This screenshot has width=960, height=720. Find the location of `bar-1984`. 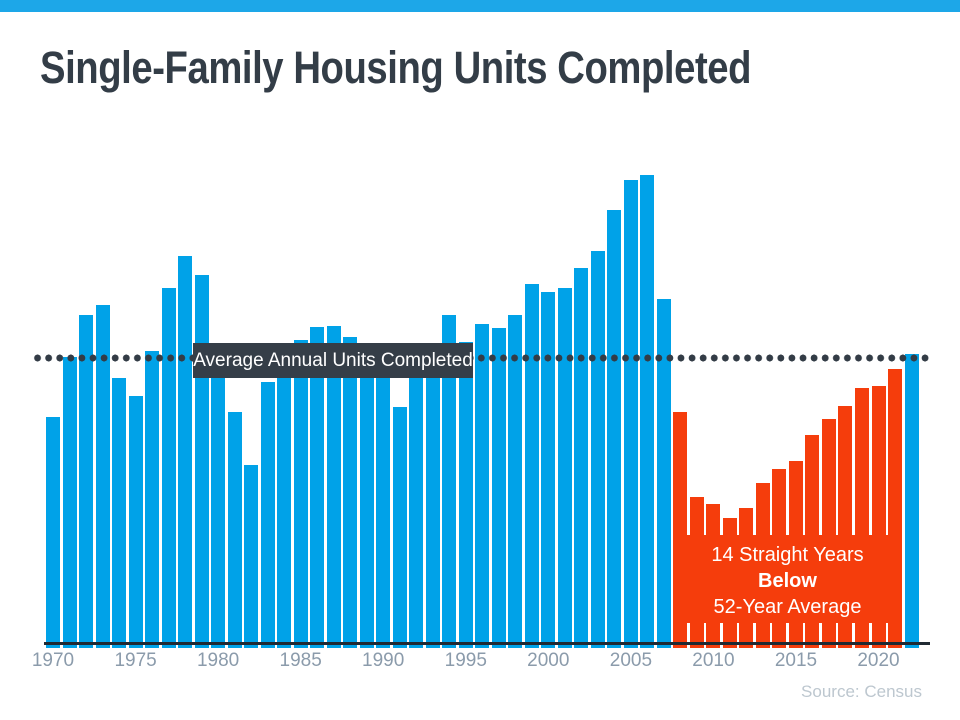

bar-1984 is located at coordinates (284, 500).